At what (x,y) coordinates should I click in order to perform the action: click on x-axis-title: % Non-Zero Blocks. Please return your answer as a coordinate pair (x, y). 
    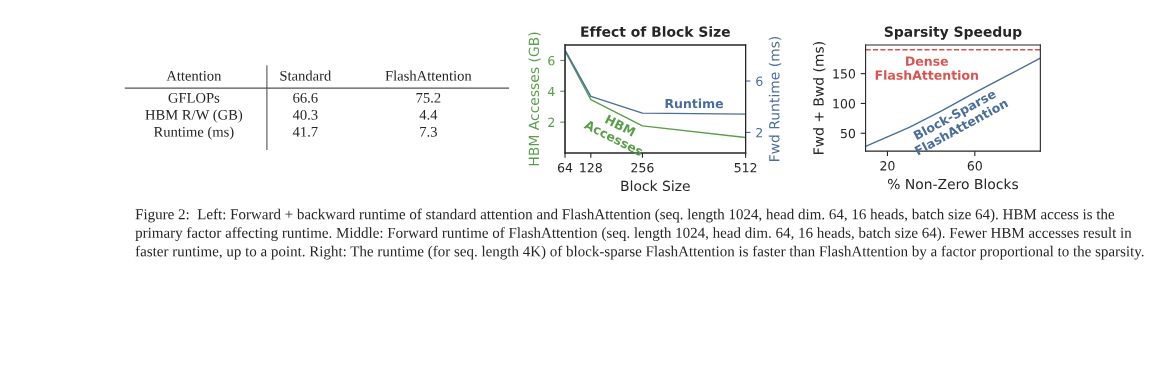
    Looking at the image, I should click on (953, 184).